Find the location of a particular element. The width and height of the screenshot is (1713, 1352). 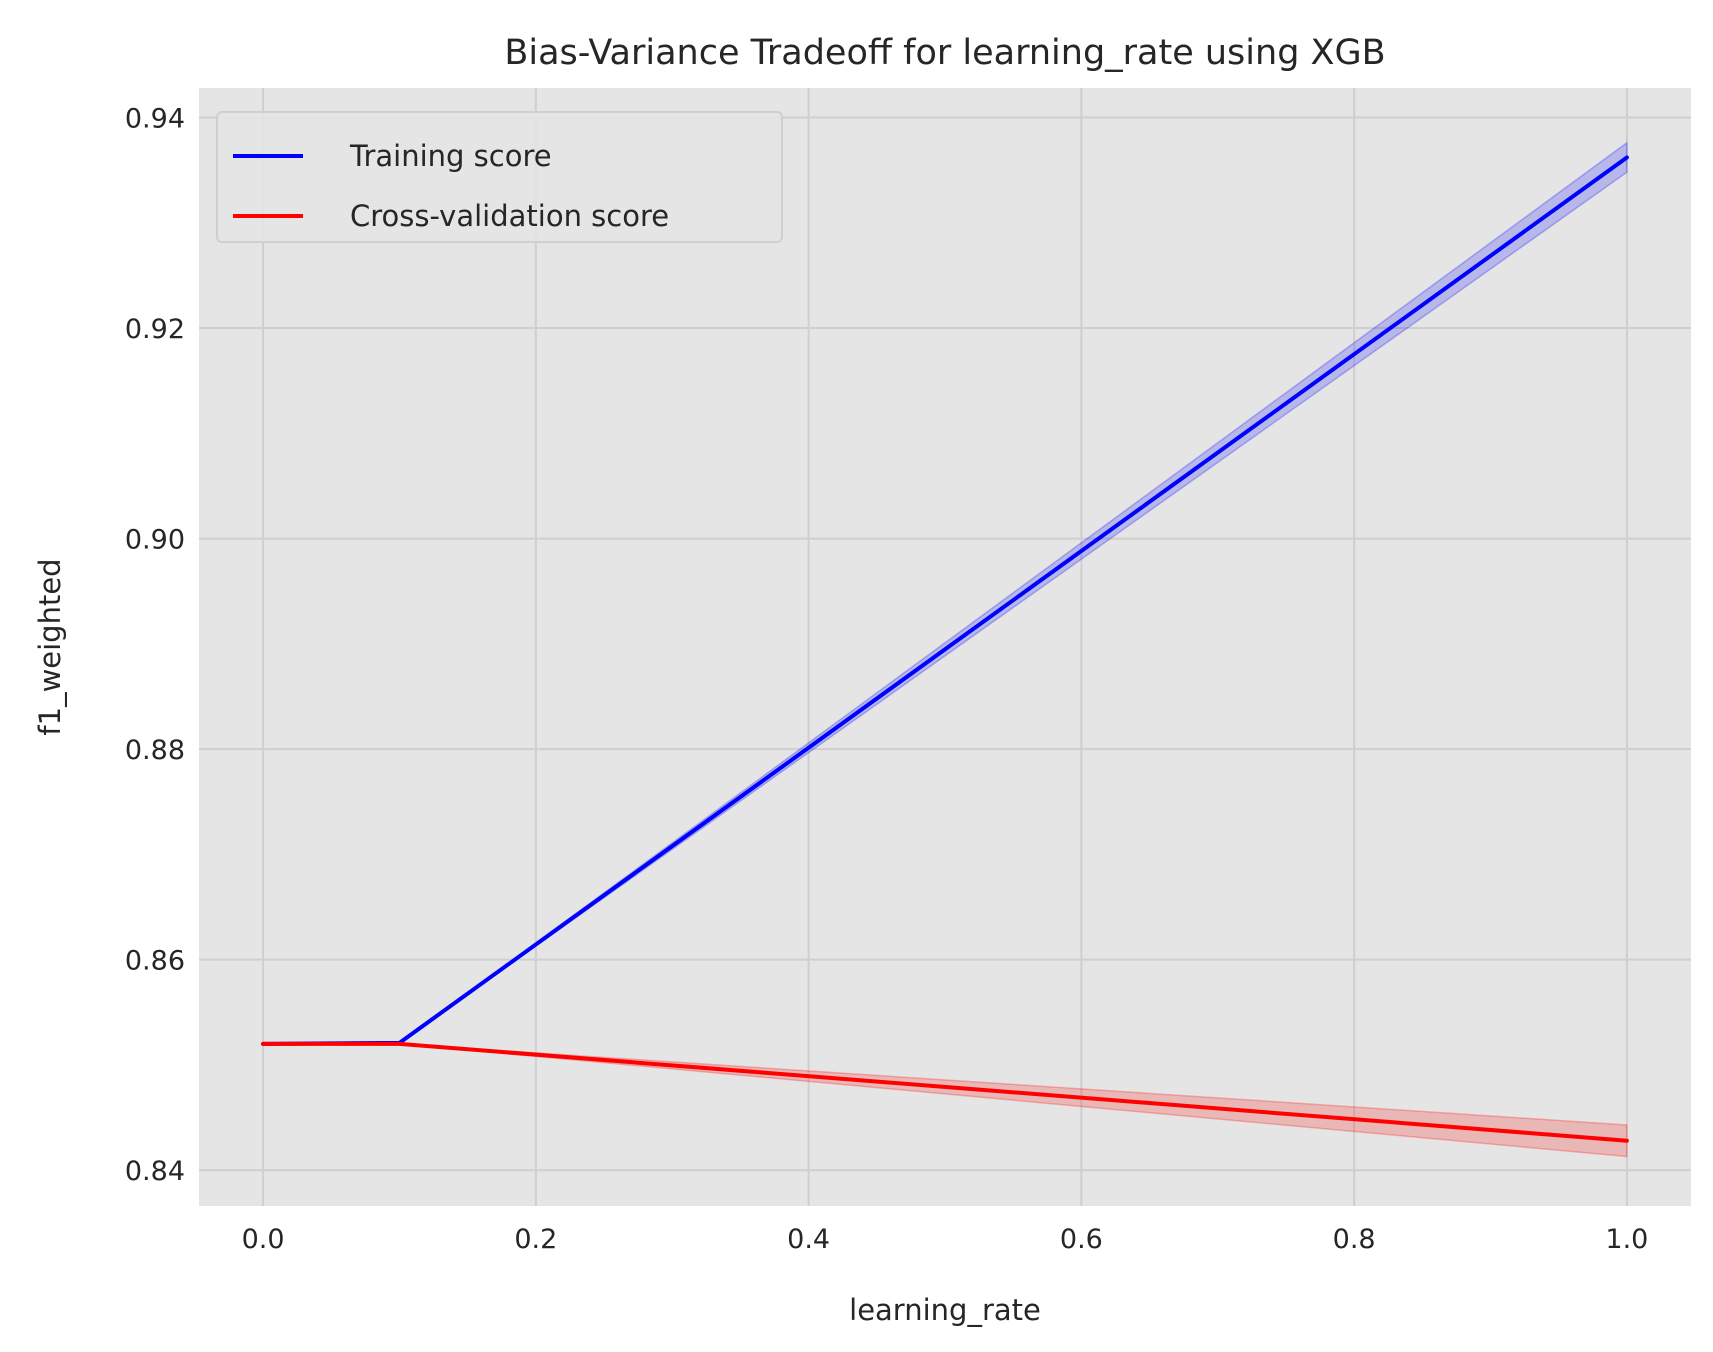

x-tick-label: 1.0 is located at coordinates (1626, 1239).